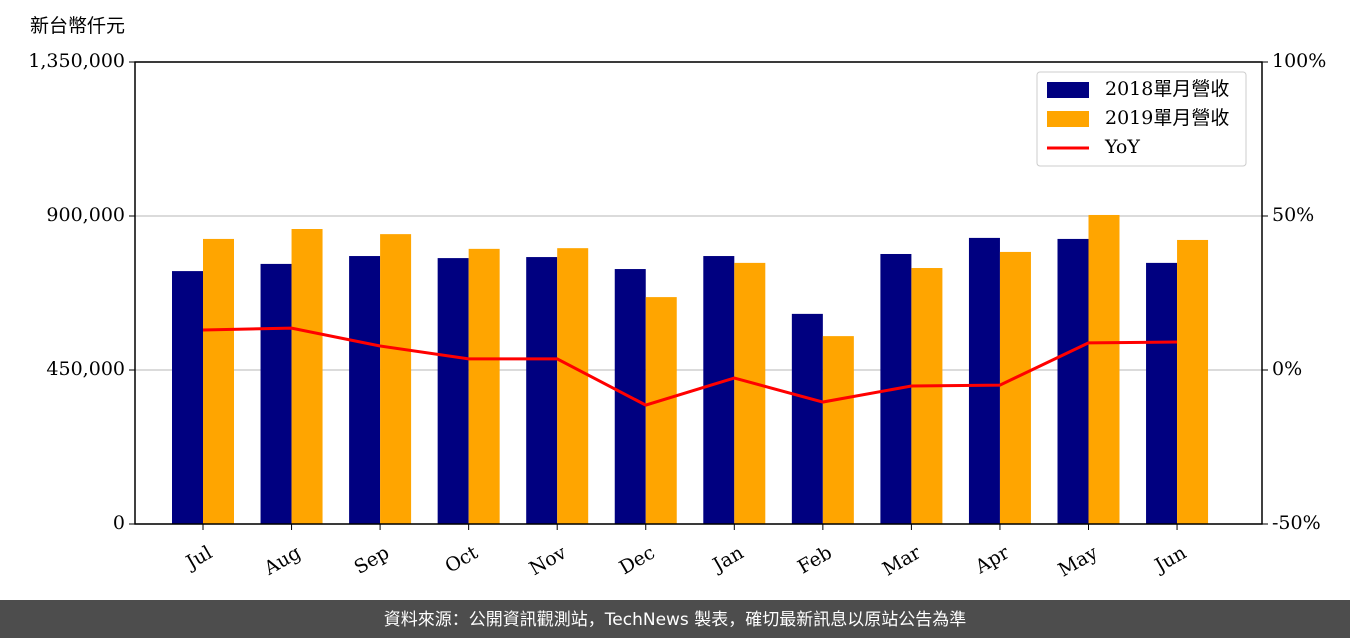 Image resolution: width=1350 pixels, height=638 pixels. I want to click on footer-text: 資料來源：公開資訊觀測站，TechNews 製表，確切最新訊息以原站公告為準, so click(675, 620).